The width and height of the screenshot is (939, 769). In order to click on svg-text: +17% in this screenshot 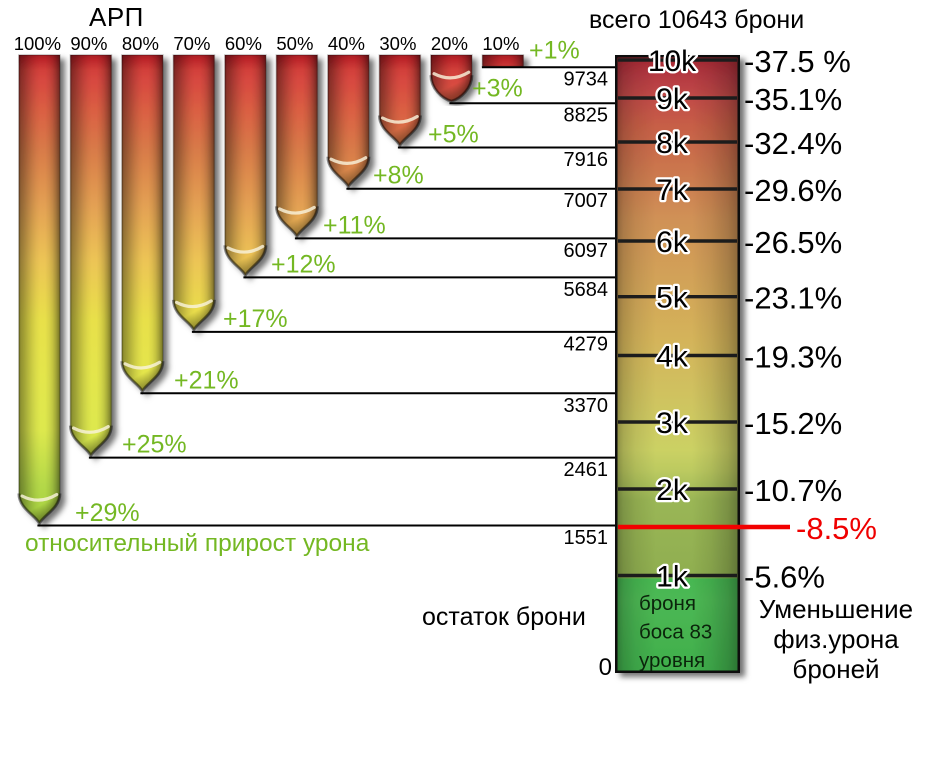, I will do `click(255, 319)`.